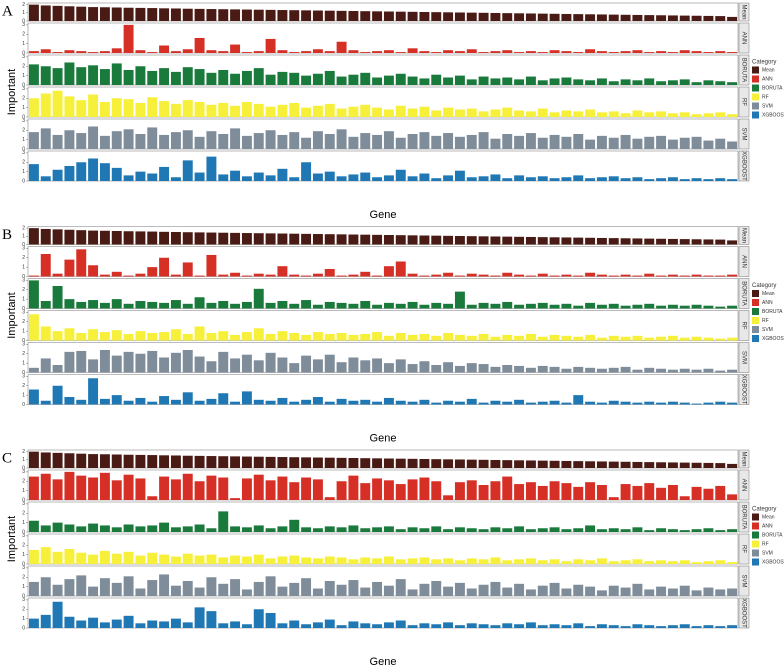 The width and height of the screenshot is (784, 671). What do you see at coordinates (12, 92) in the screenshot?
I see `y-axis-label: Important` at bounding box center [12, 92].